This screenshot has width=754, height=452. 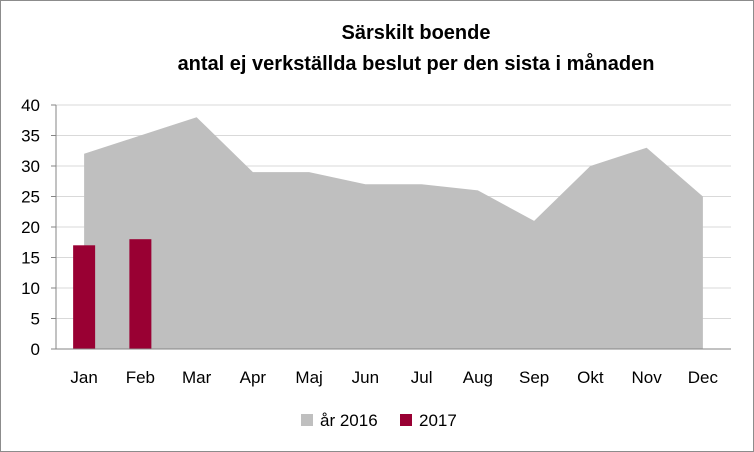 What do you see at coordinates (416, 33) in the screenshot?
I see `chart-title: Särskilt boende` at bounding box center [416, 33].